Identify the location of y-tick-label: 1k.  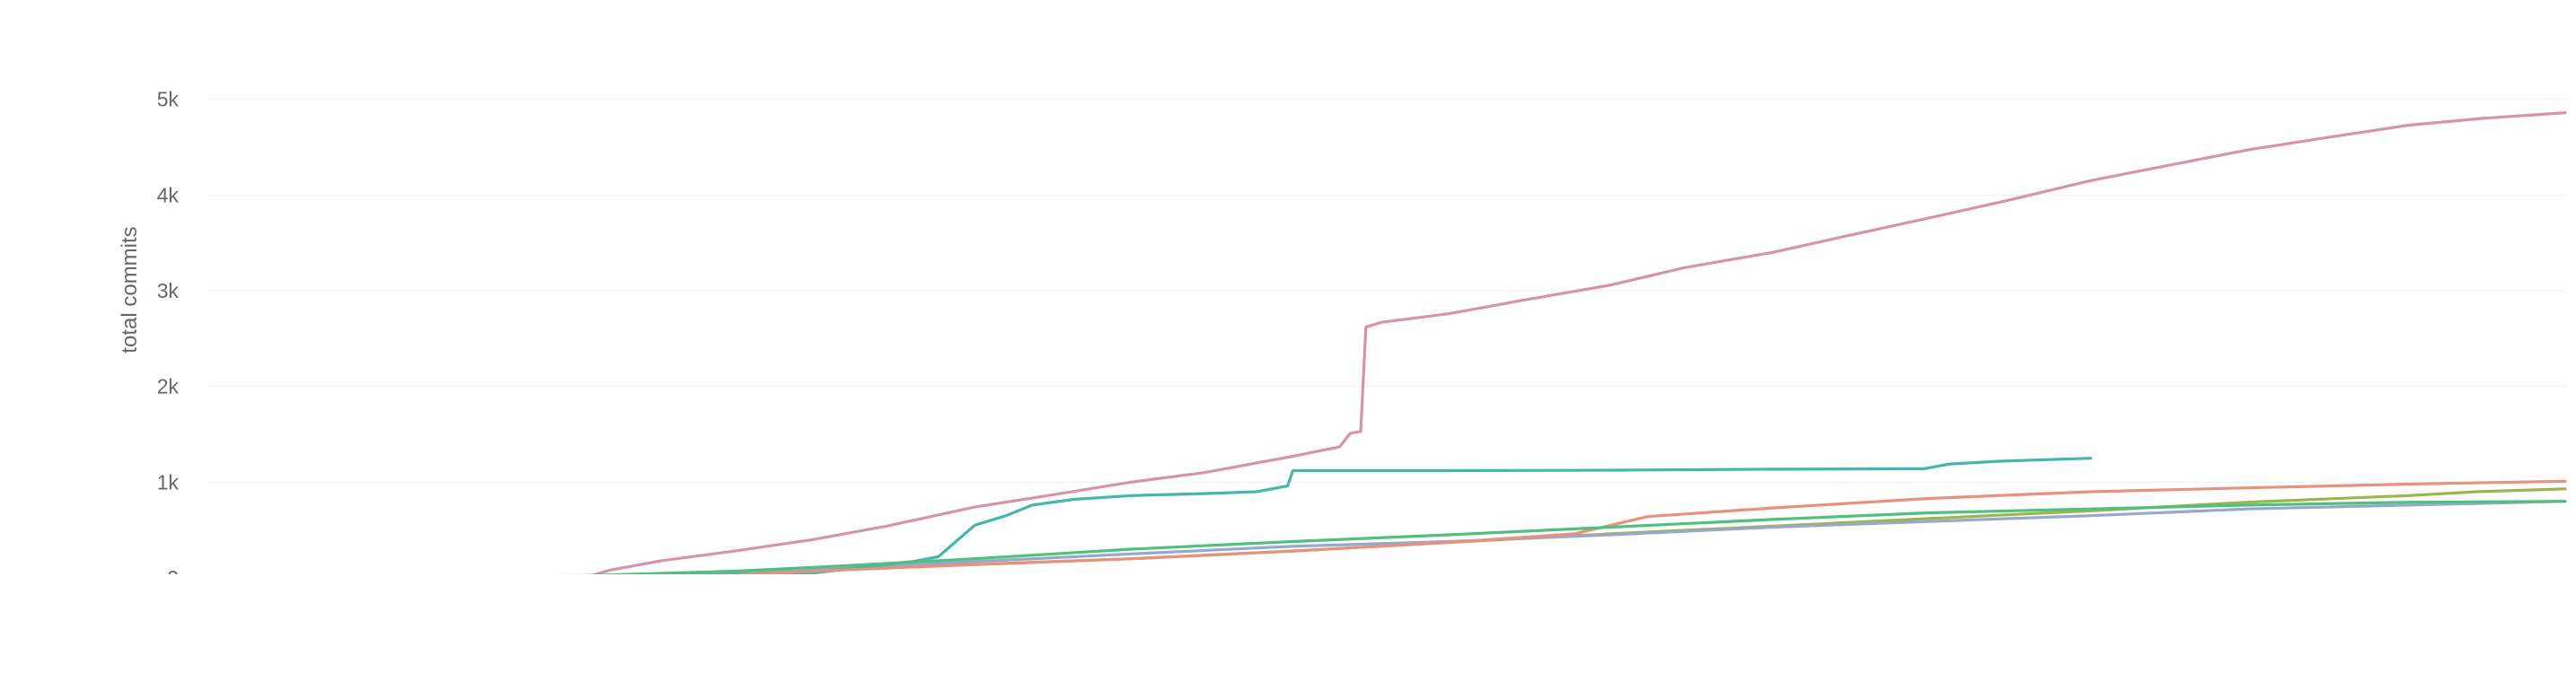
(168, 482).